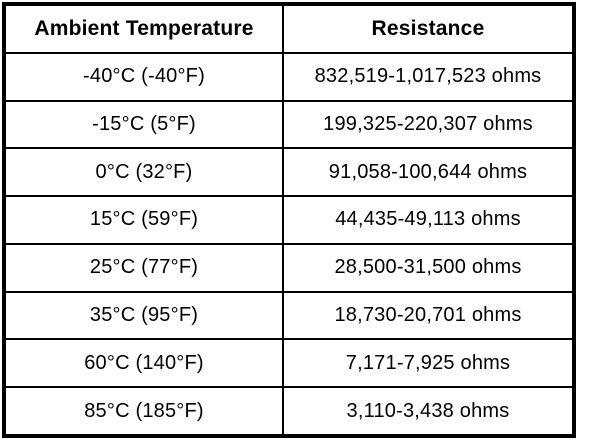 This screenshot has height=444, width=608. I want to click on temperature-cell: 25°C (77°F), so click(144, 267).